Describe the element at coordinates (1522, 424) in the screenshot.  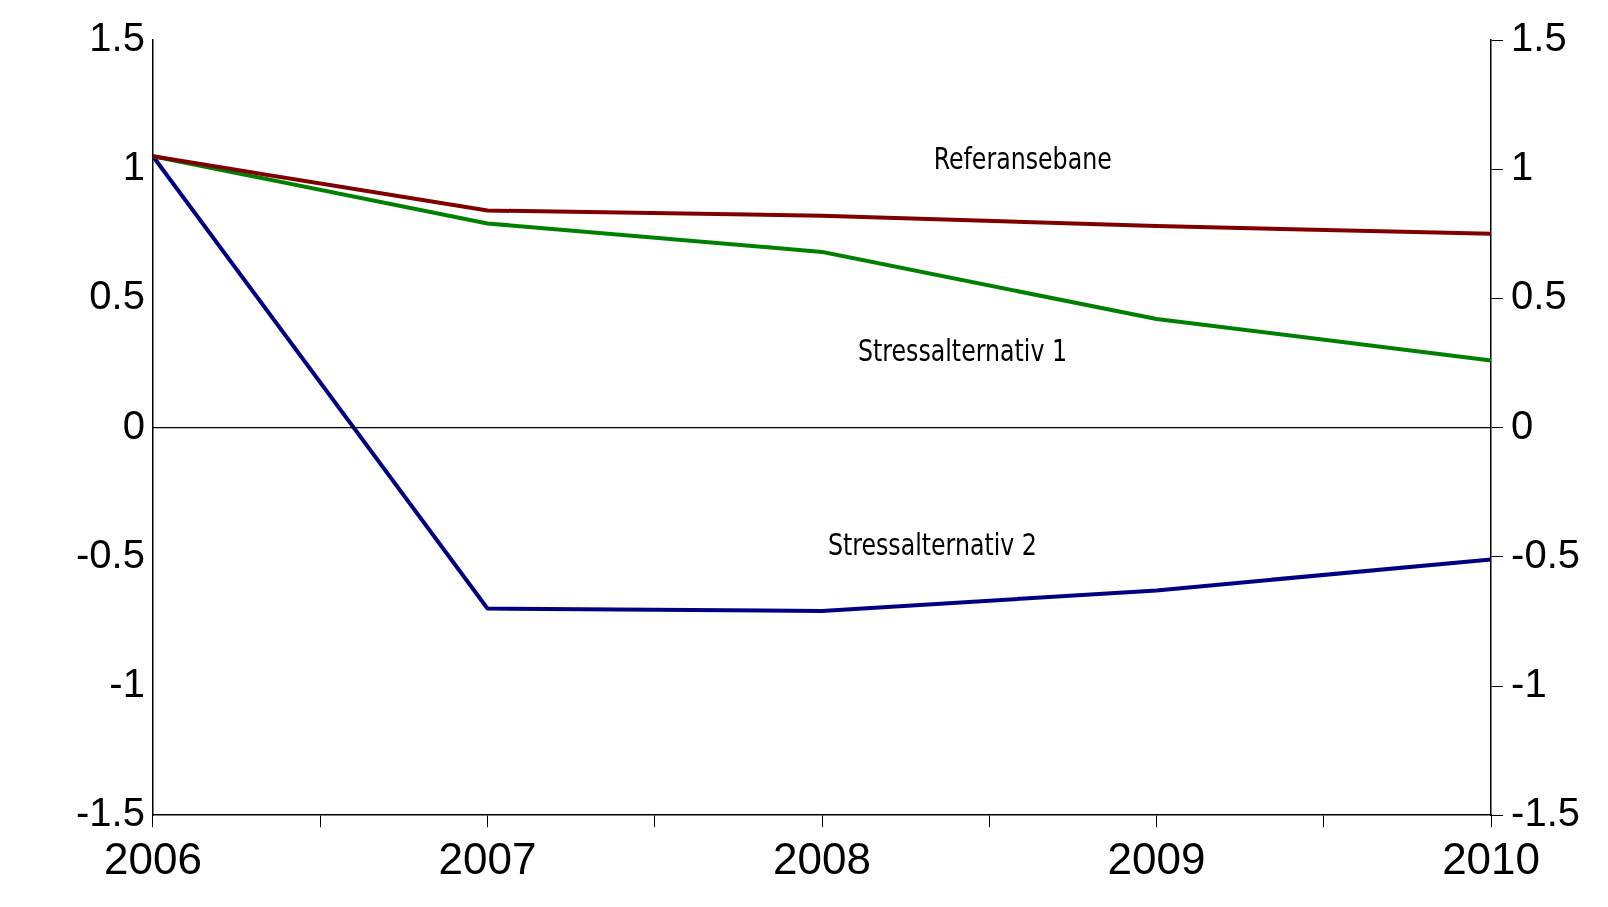
I see `y2-tick-label: 0` at that location.